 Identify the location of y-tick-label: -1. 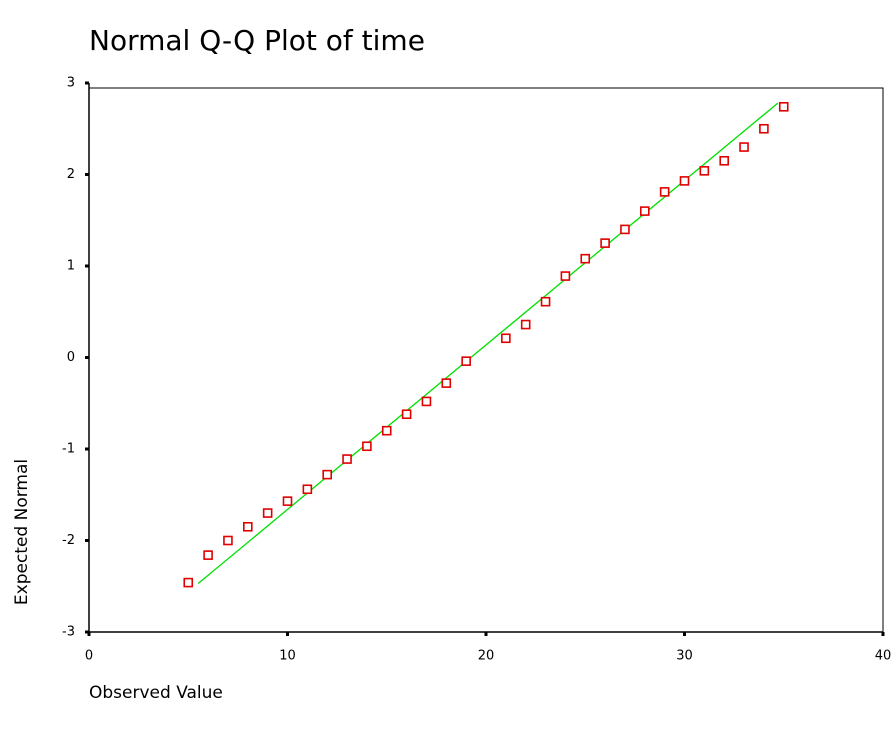
(68, 449).